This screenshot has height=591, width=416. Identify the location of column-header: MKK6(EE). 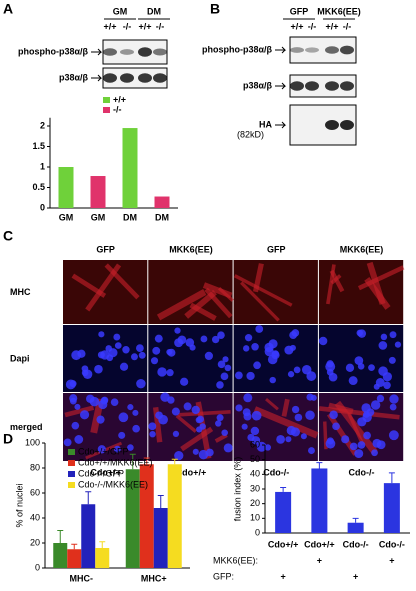
(191, 249).